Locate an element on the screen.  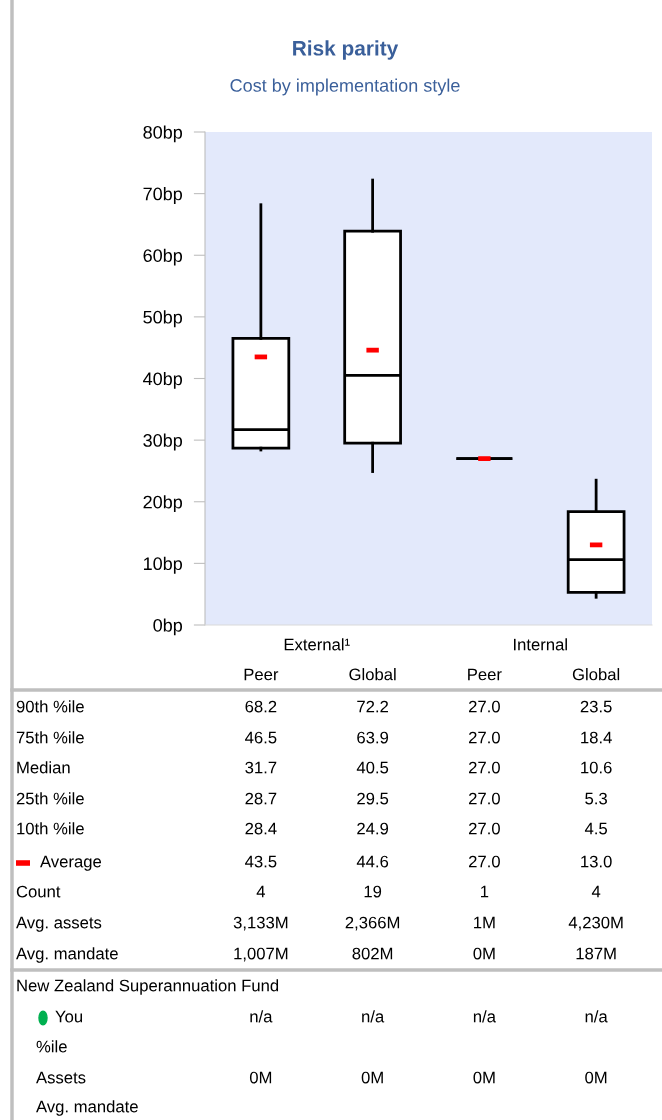
chart-title: Risk parity is located at coordinates (346, 50).